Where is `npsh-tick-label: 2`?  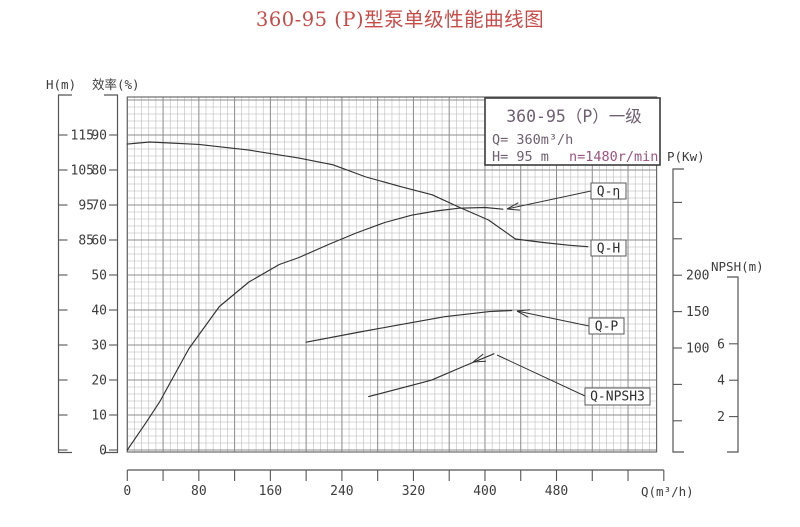
npsh-tick-label: 2 is located at coordinates (721, 417).